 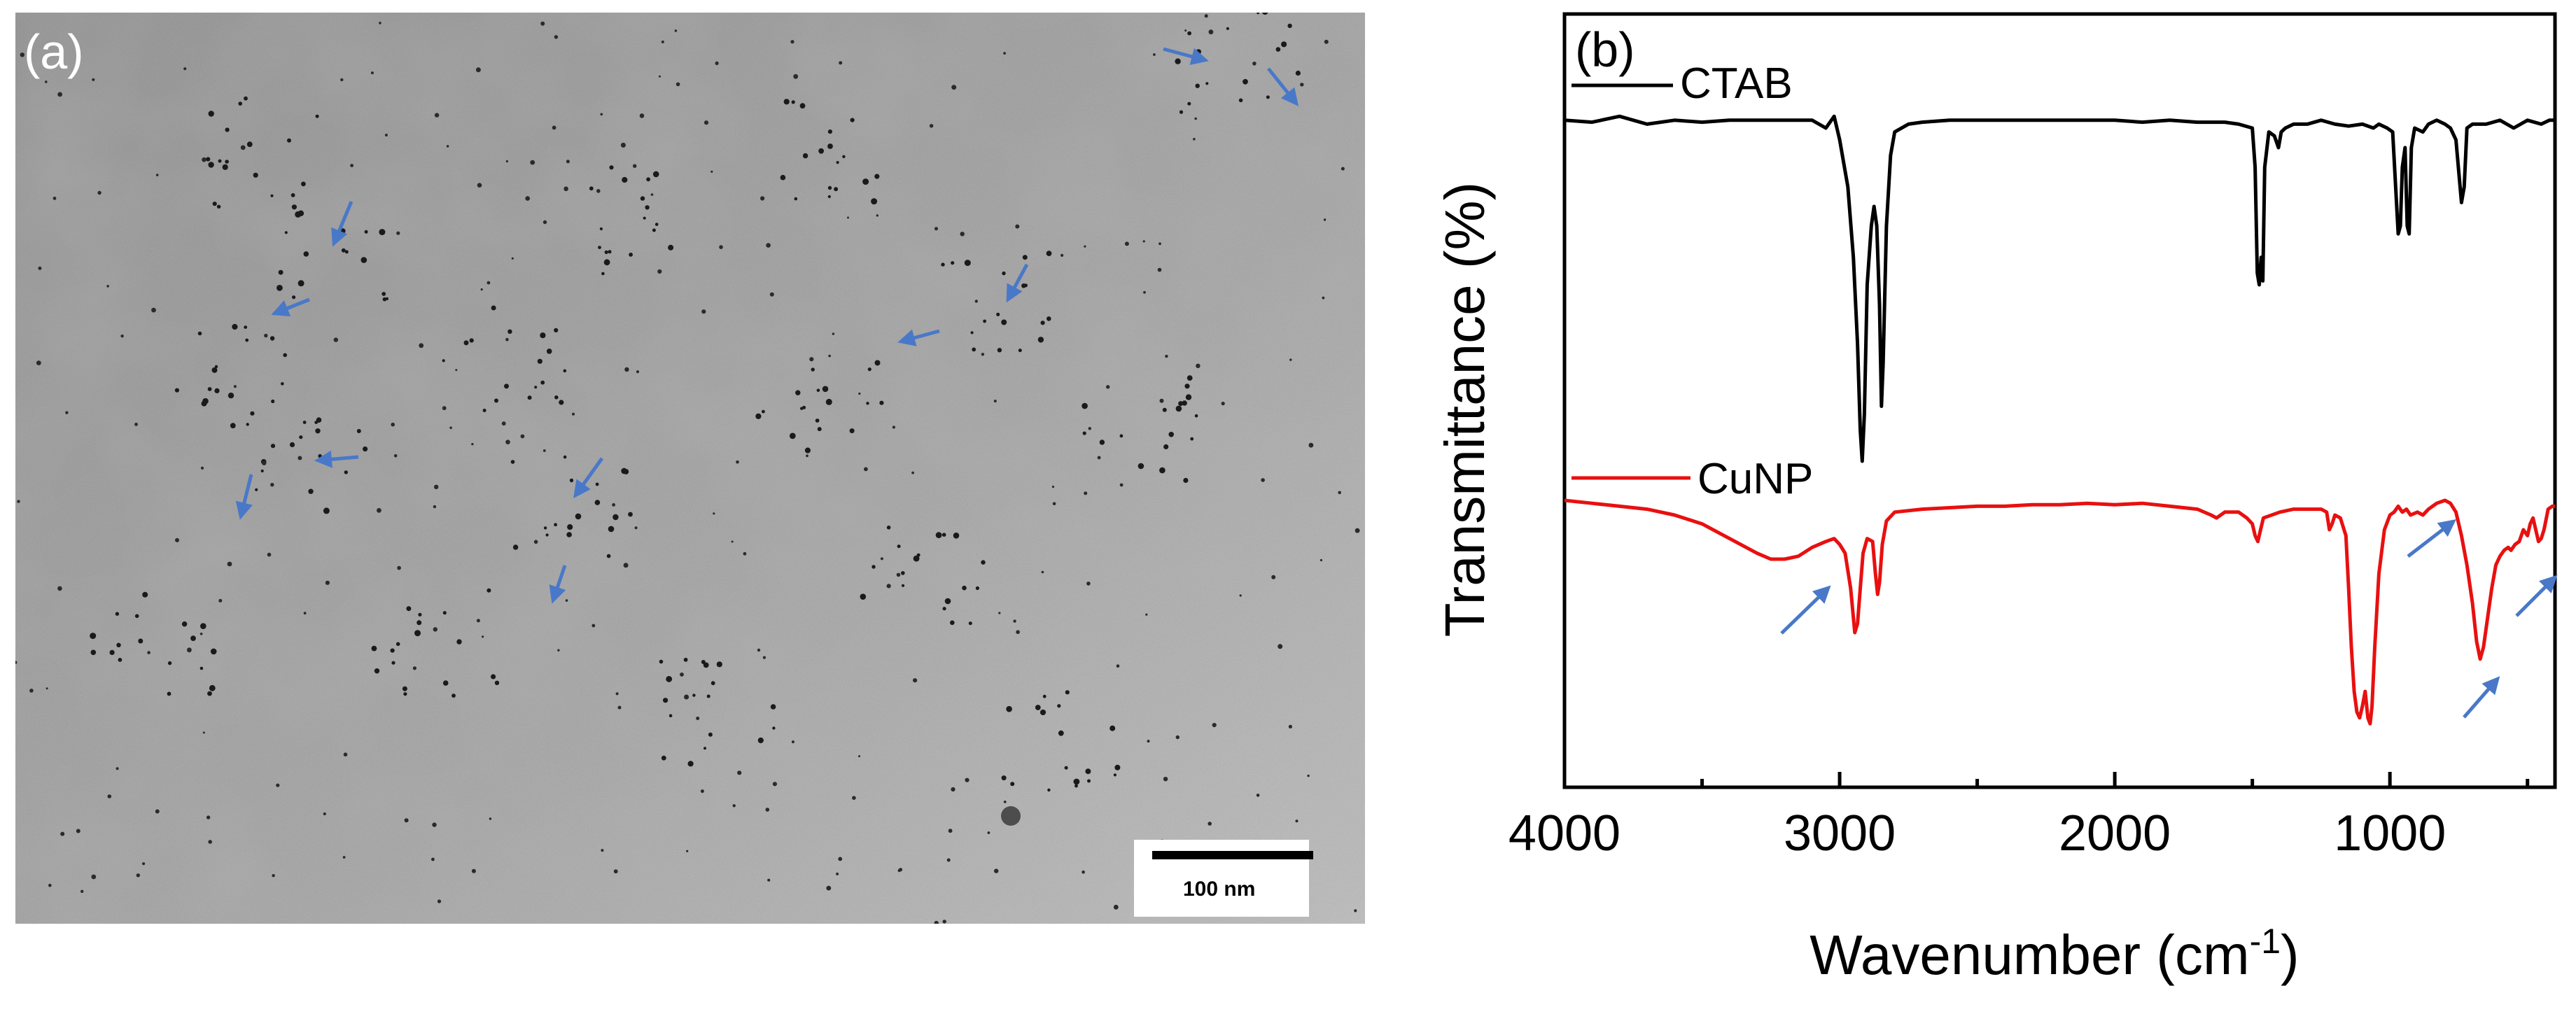 I want to click on legend-label-ctab: CTAB, so click(x=1736, y=83).